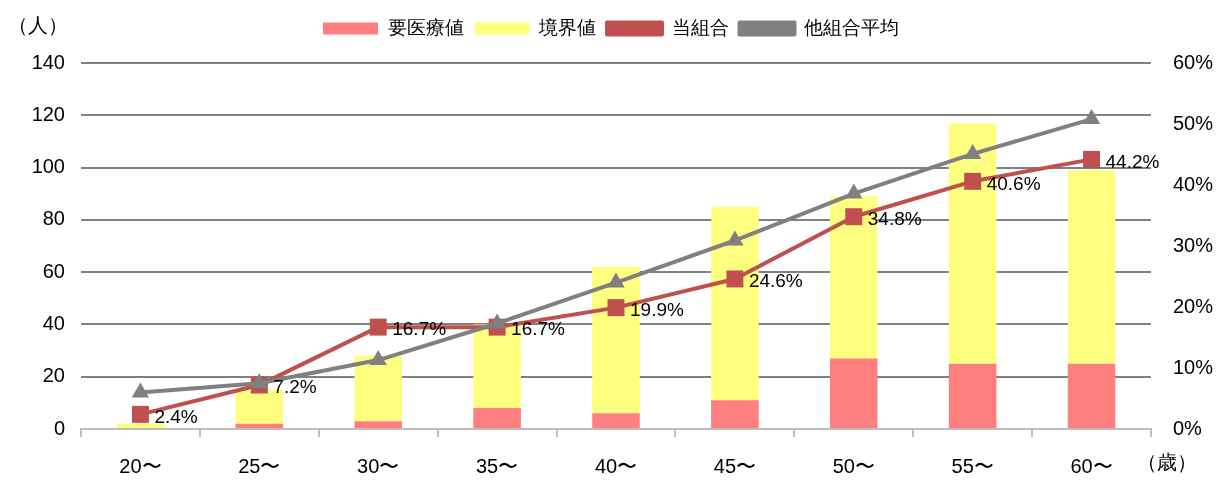  Describe the element at coordinates (48, 113) in the screenshot. I see `y-tick-label: 120` at that location.